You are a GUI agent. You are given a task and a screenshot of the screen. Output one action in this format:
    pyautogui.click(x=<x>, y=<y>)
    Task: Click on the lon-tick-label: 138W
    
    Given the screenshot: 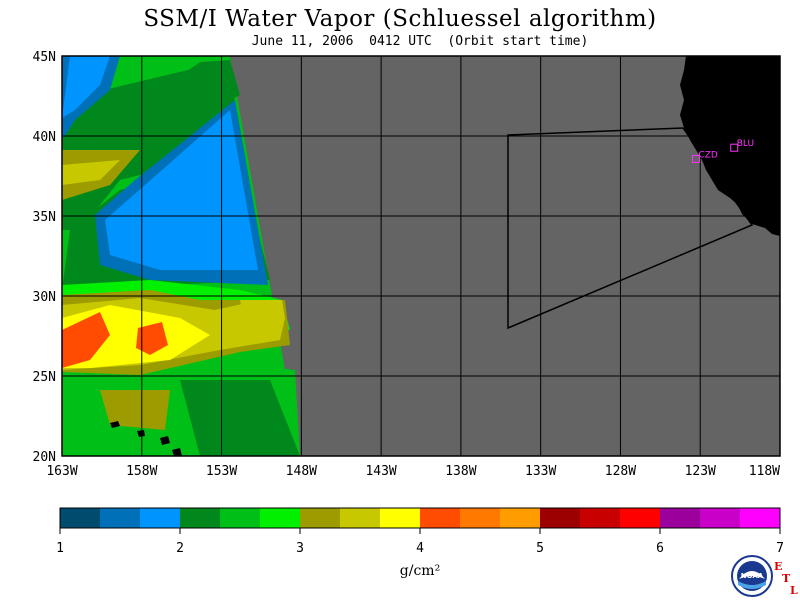 What is the action you would take?
    pyautogui.click(x=460, y=471)
    